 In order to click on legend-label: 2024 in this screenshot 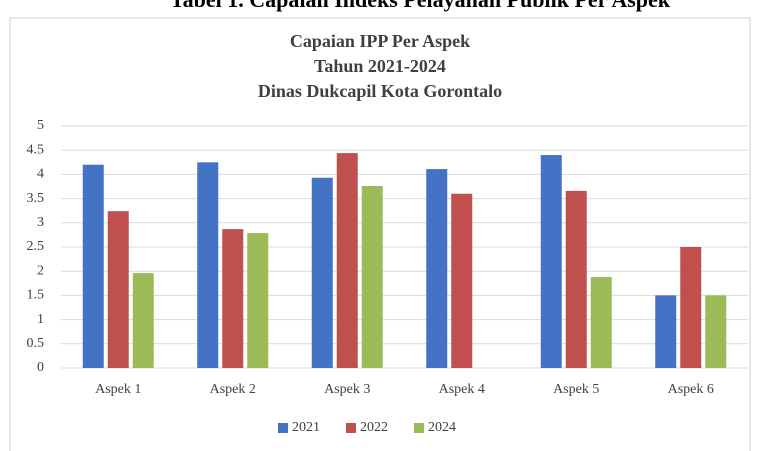, I will do `click(442, 427)`.